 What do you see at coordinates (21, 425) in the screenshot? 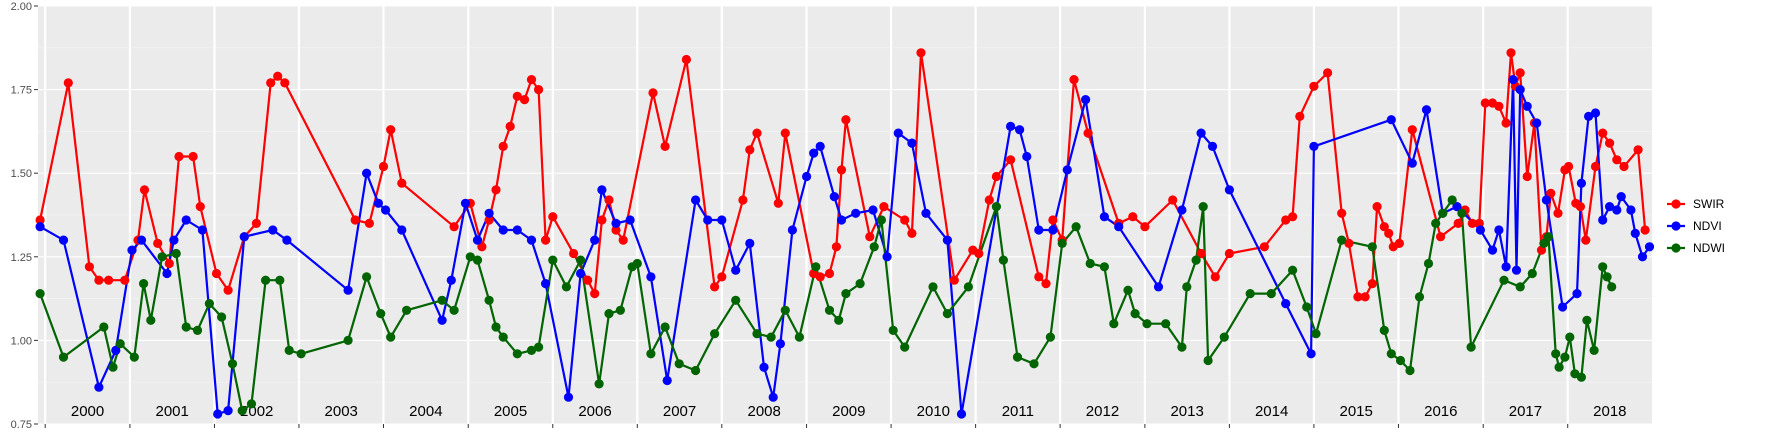
I see `y-tick-label: 0.75` at bounding box center [21, 425].